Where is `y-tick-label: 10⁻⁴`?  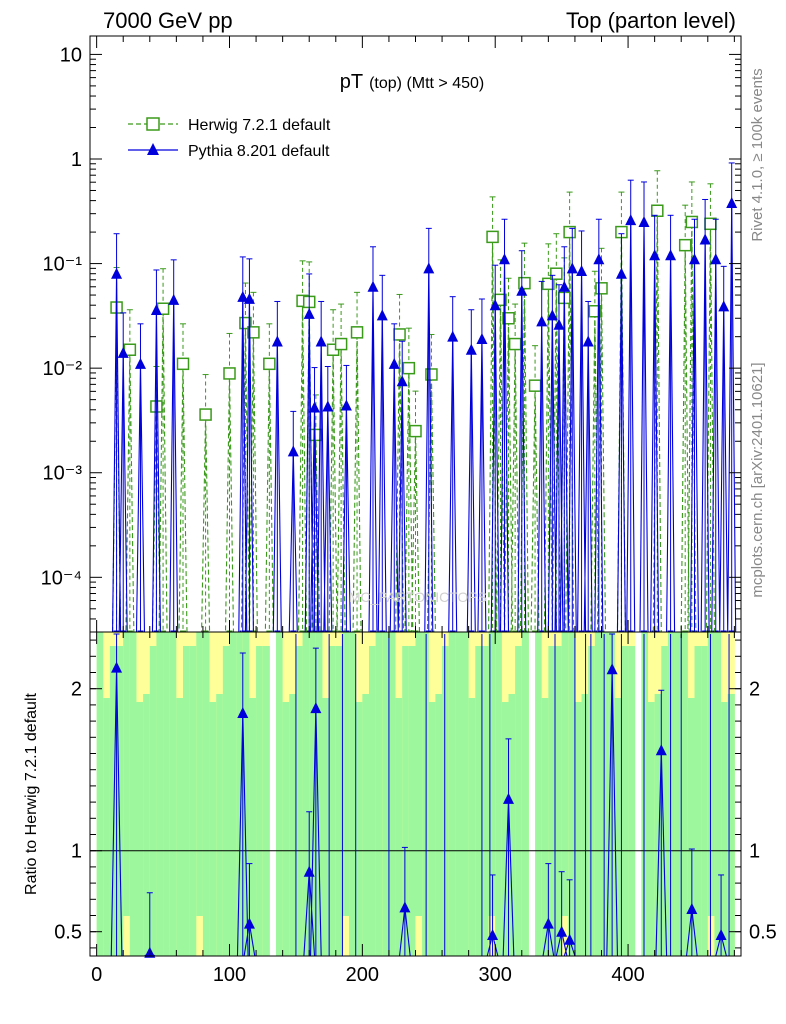
y-tick-label: 10⁻⁴ is located at coordinates (61, 578).